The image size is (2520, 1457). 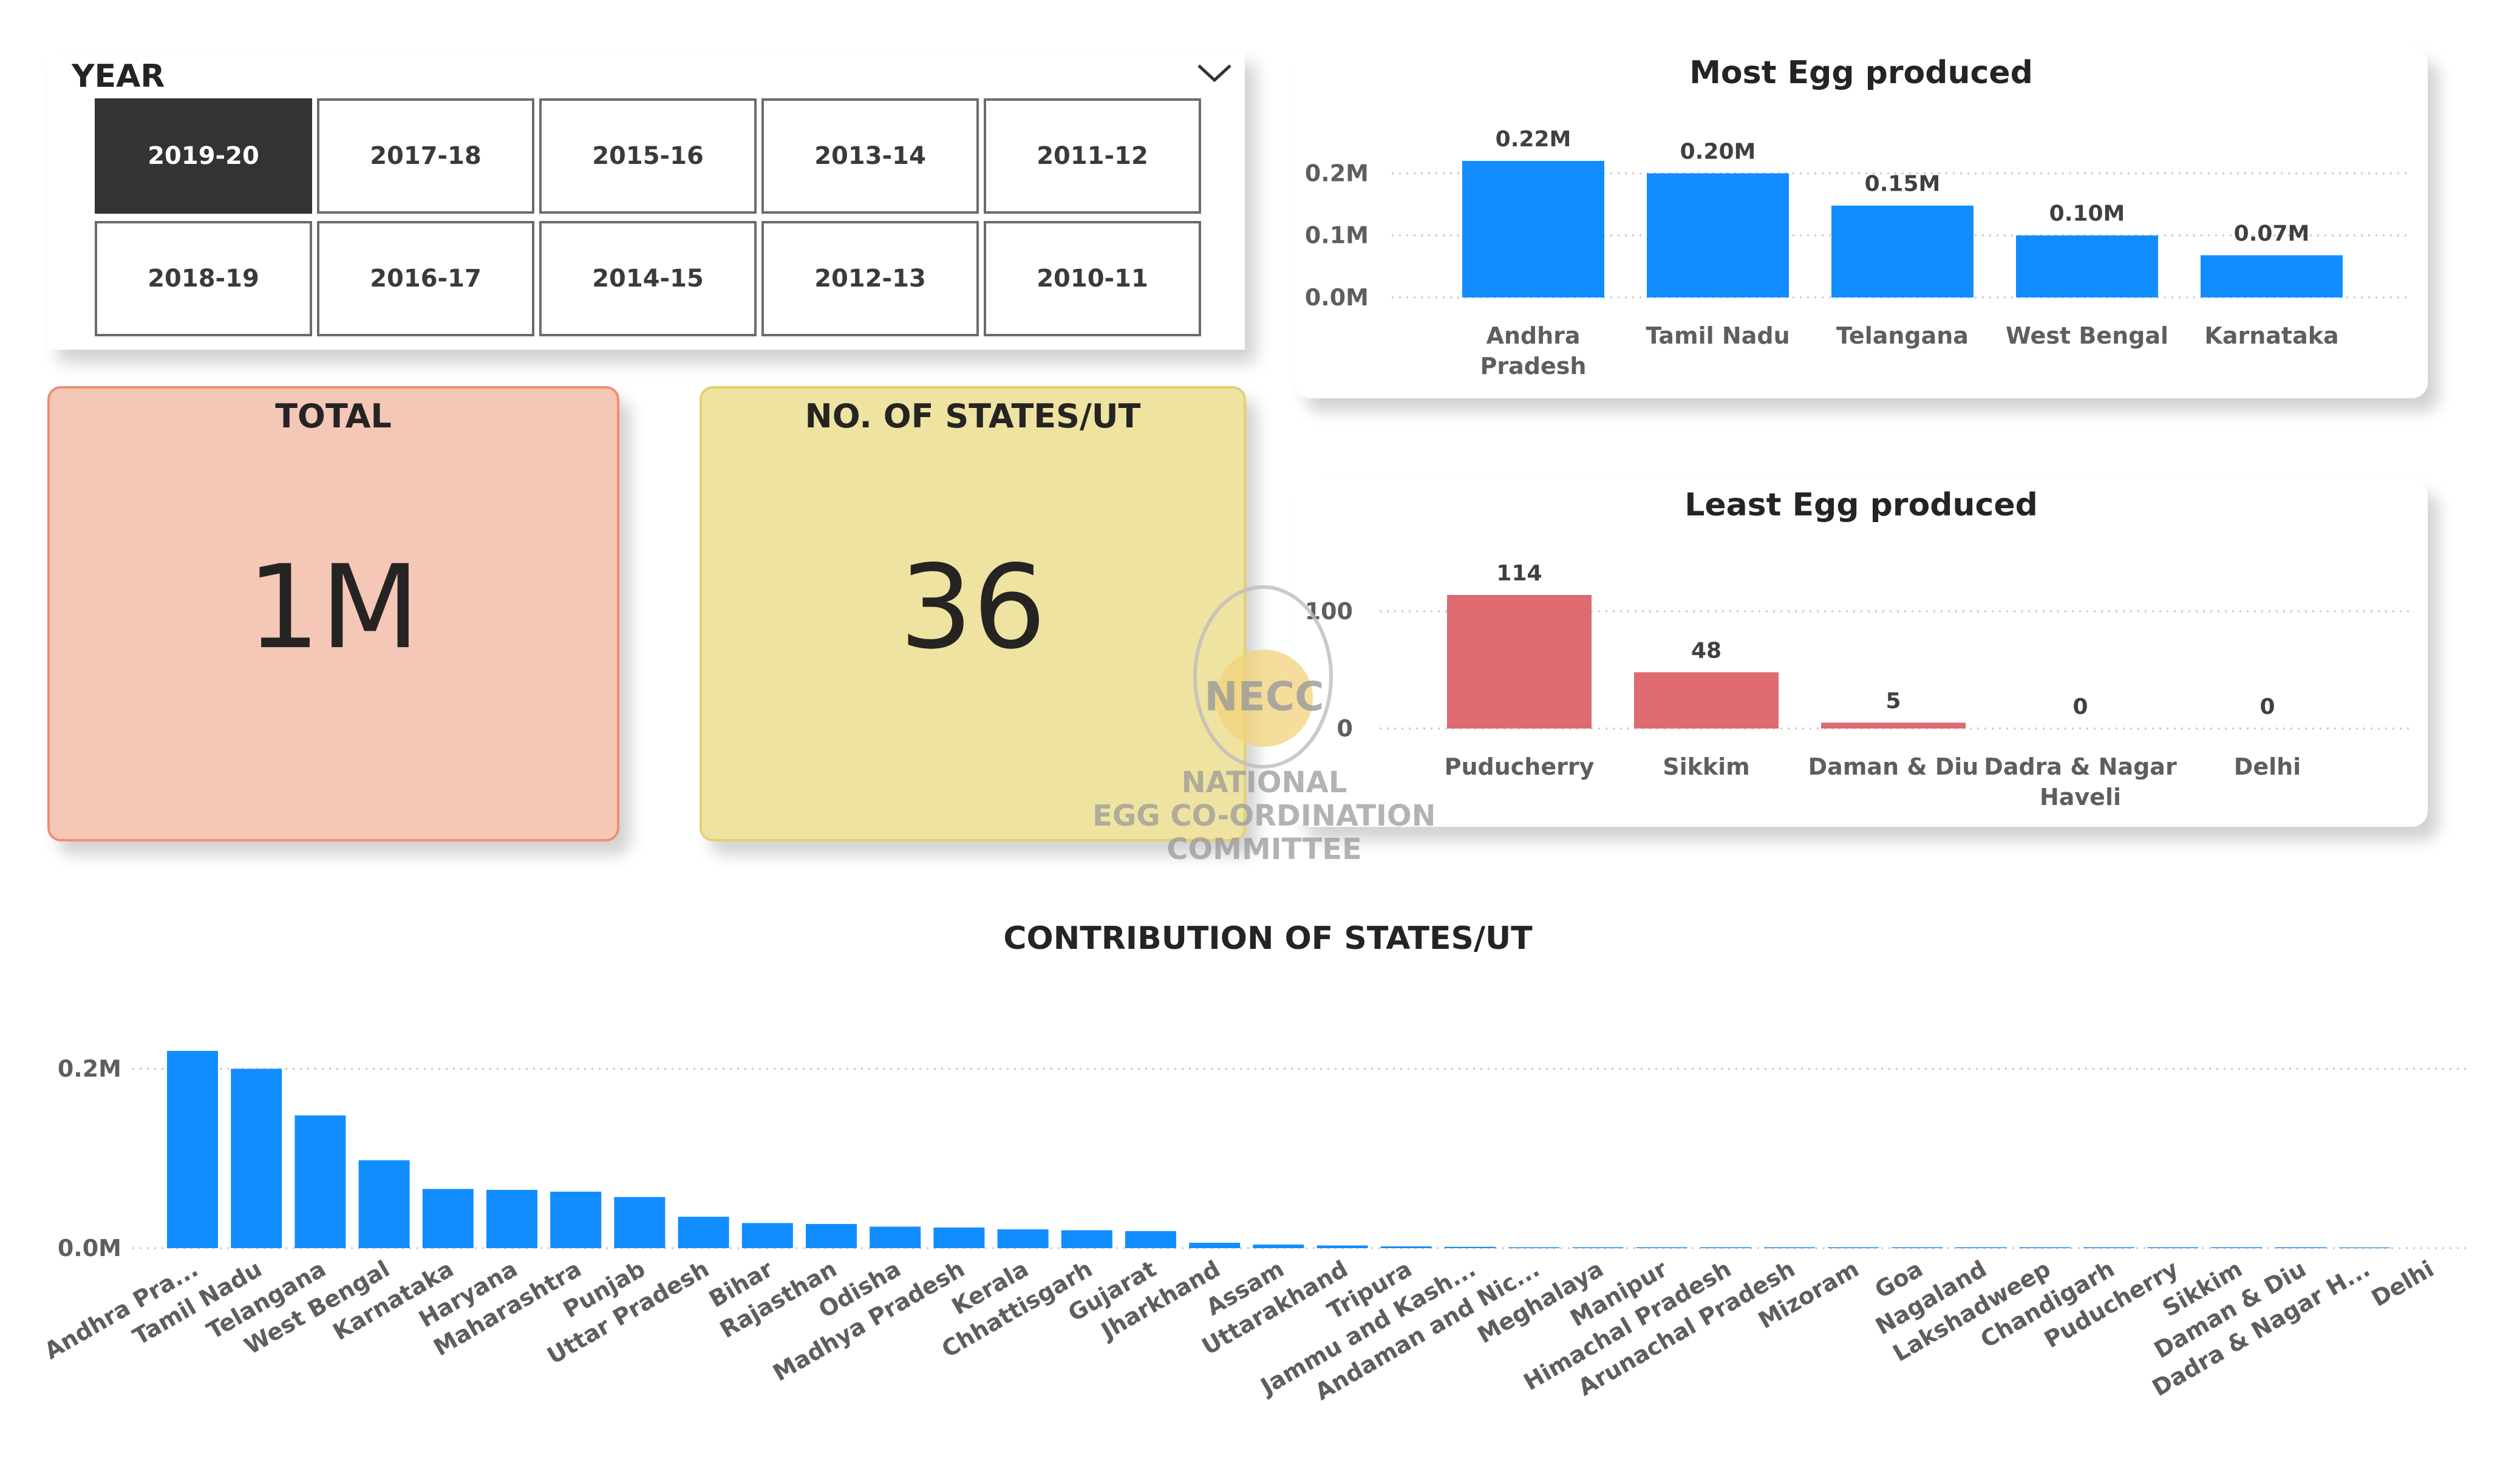 I want to click on bar-odisha, so click(x=895, y=1237).